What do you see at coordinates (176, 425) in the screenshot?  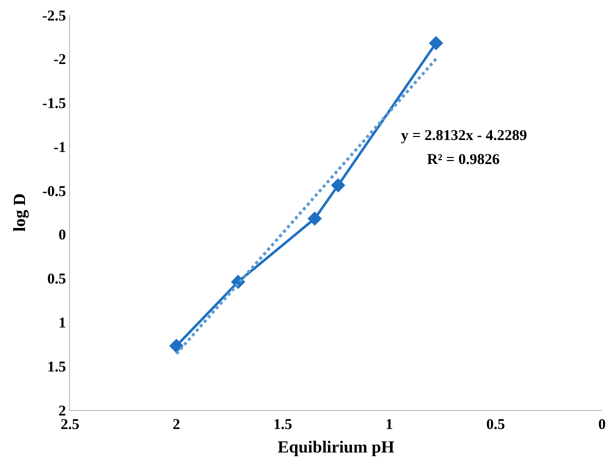 I see `x-tick-label: 2` at bounding box center [176, 425].